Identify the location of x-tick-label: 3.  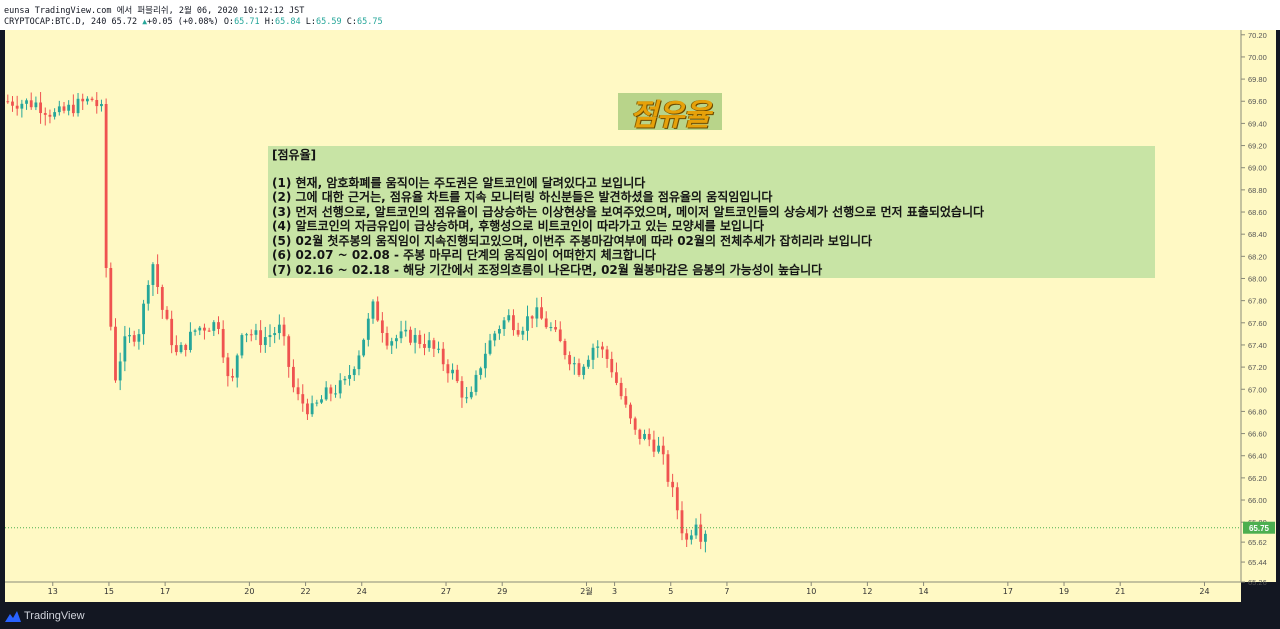
(614, 591).